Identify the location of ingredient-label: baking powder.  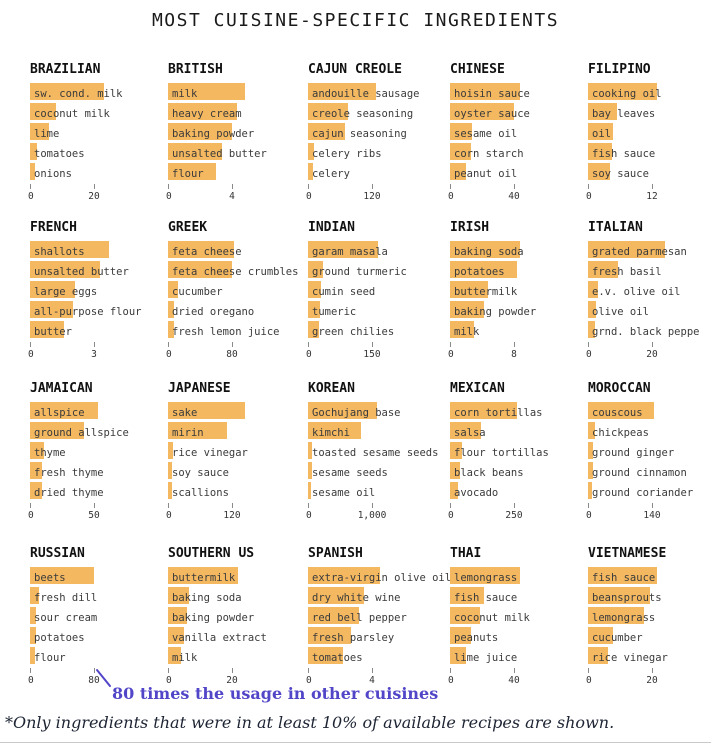
(495, 312).